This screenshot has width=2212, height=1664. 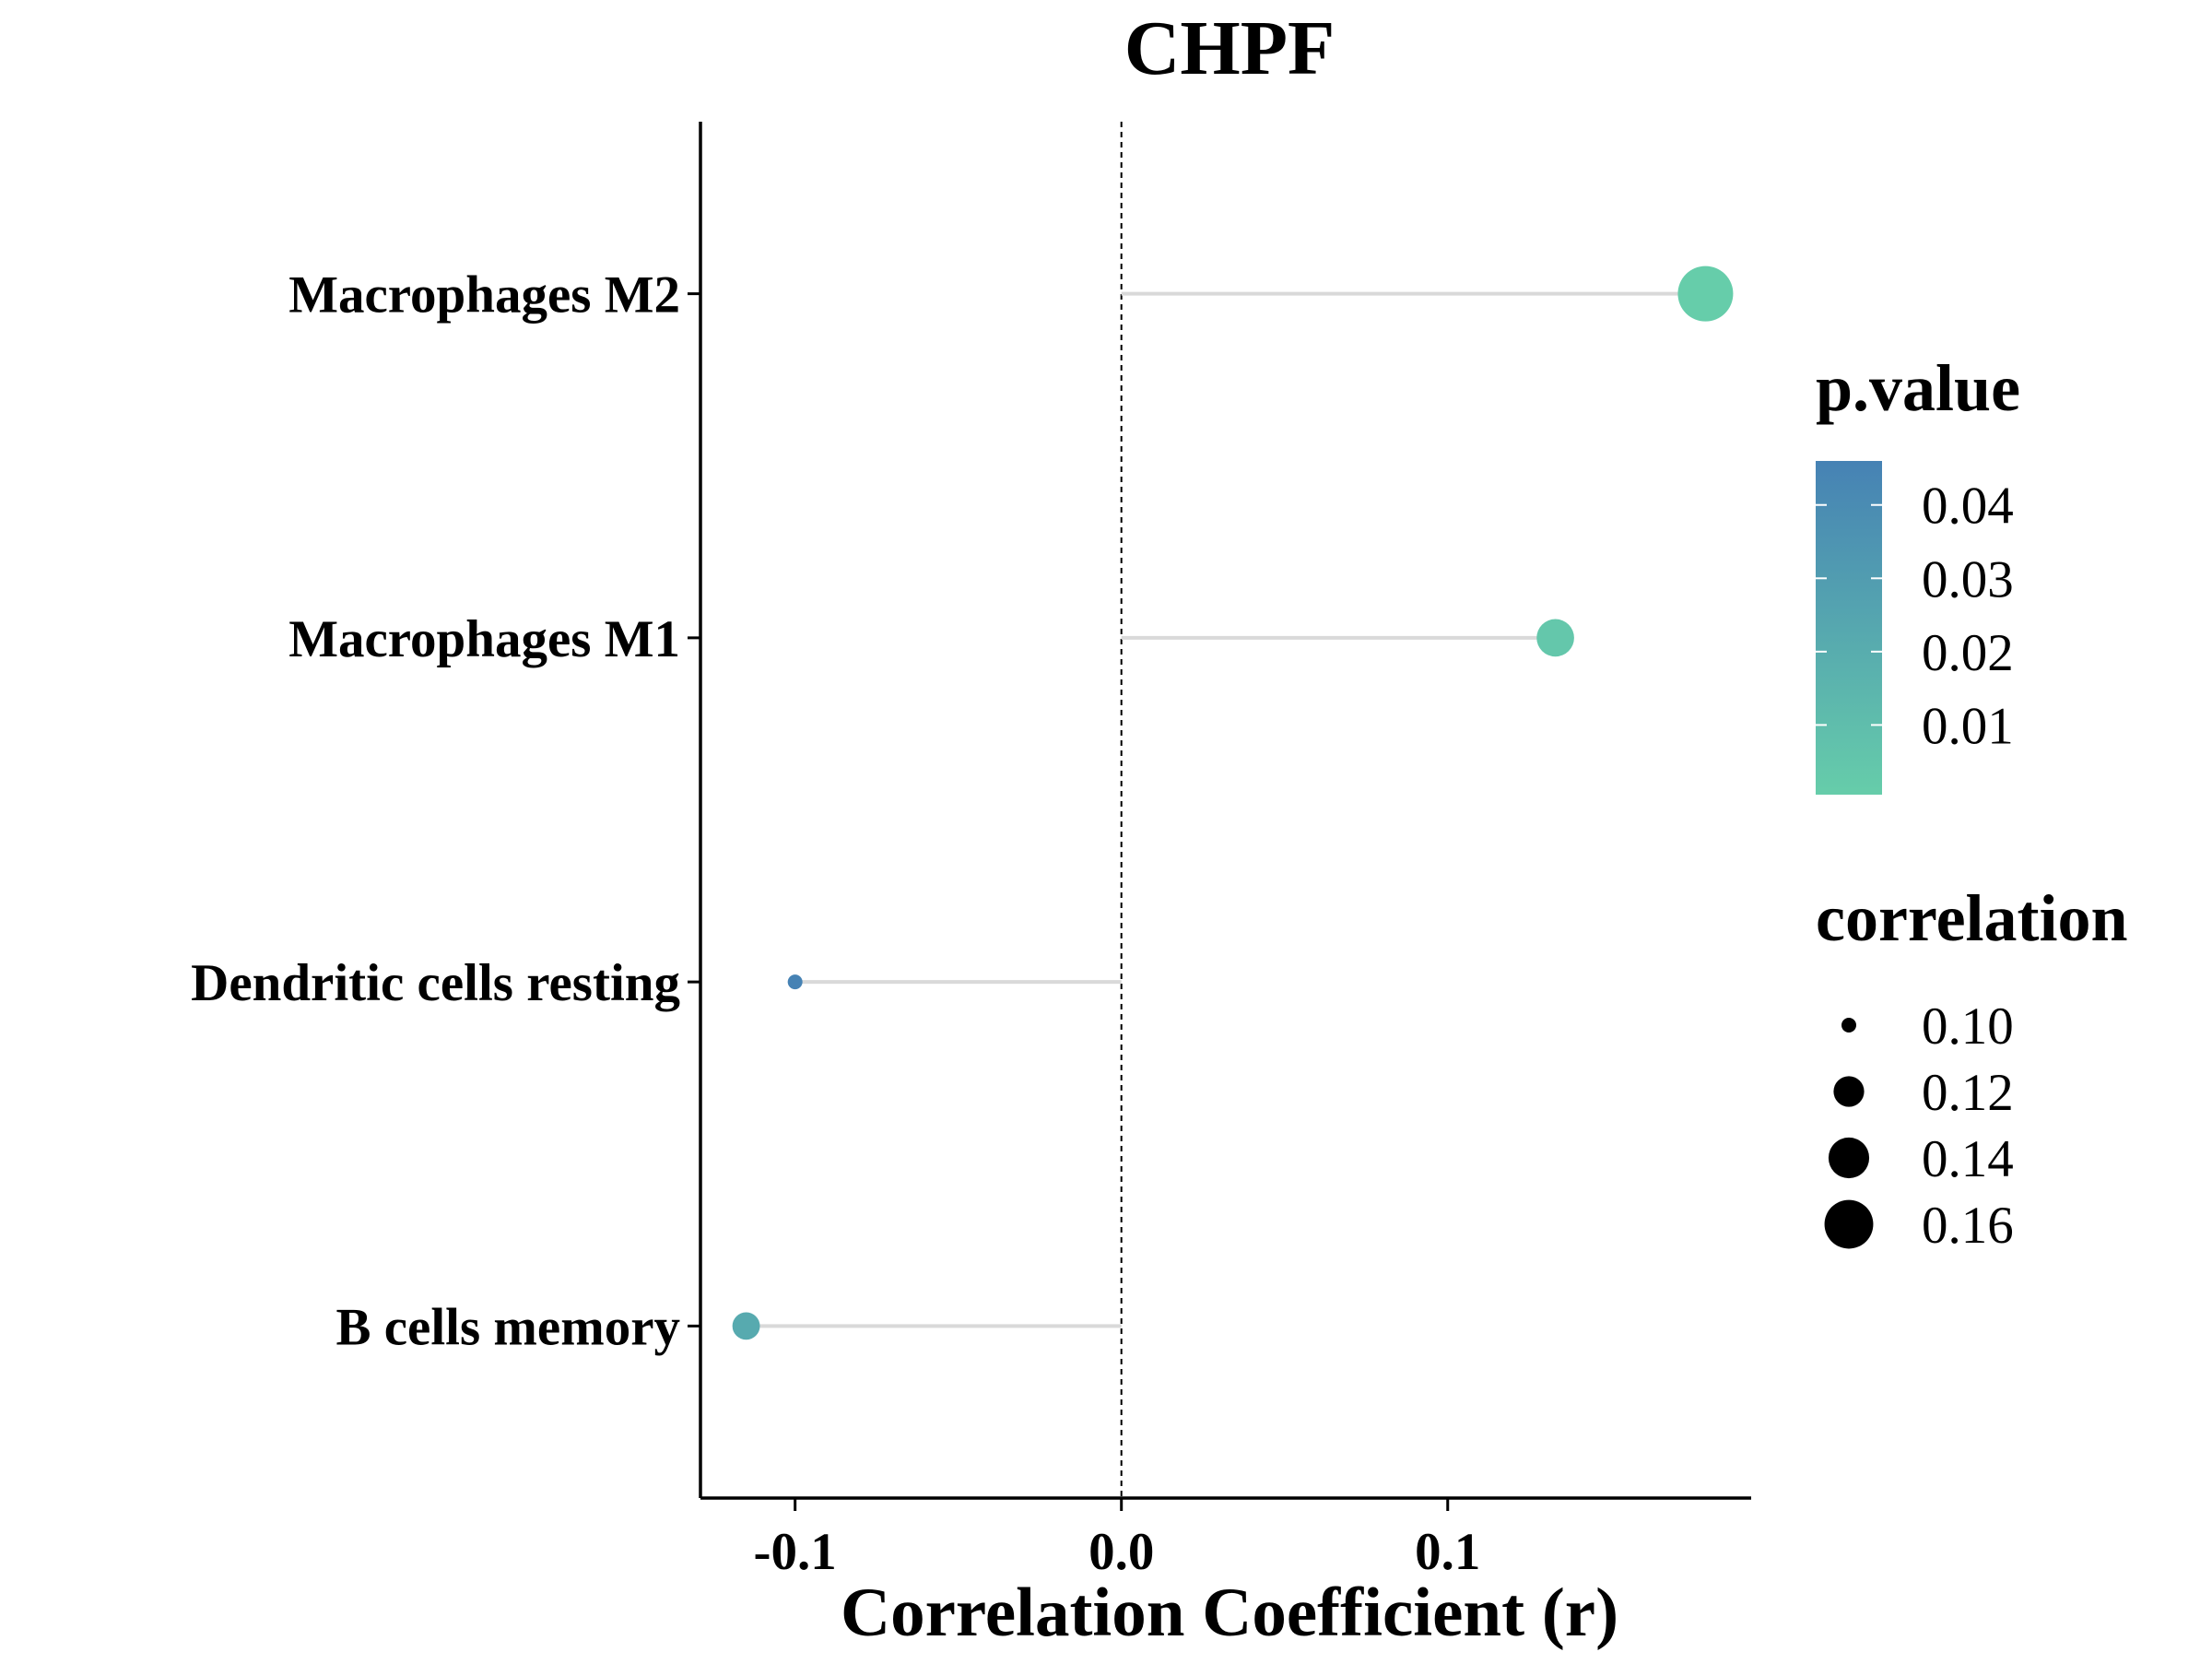 I want to click on y-tick-label: Macrophages M1, so click(x=484, y=639).